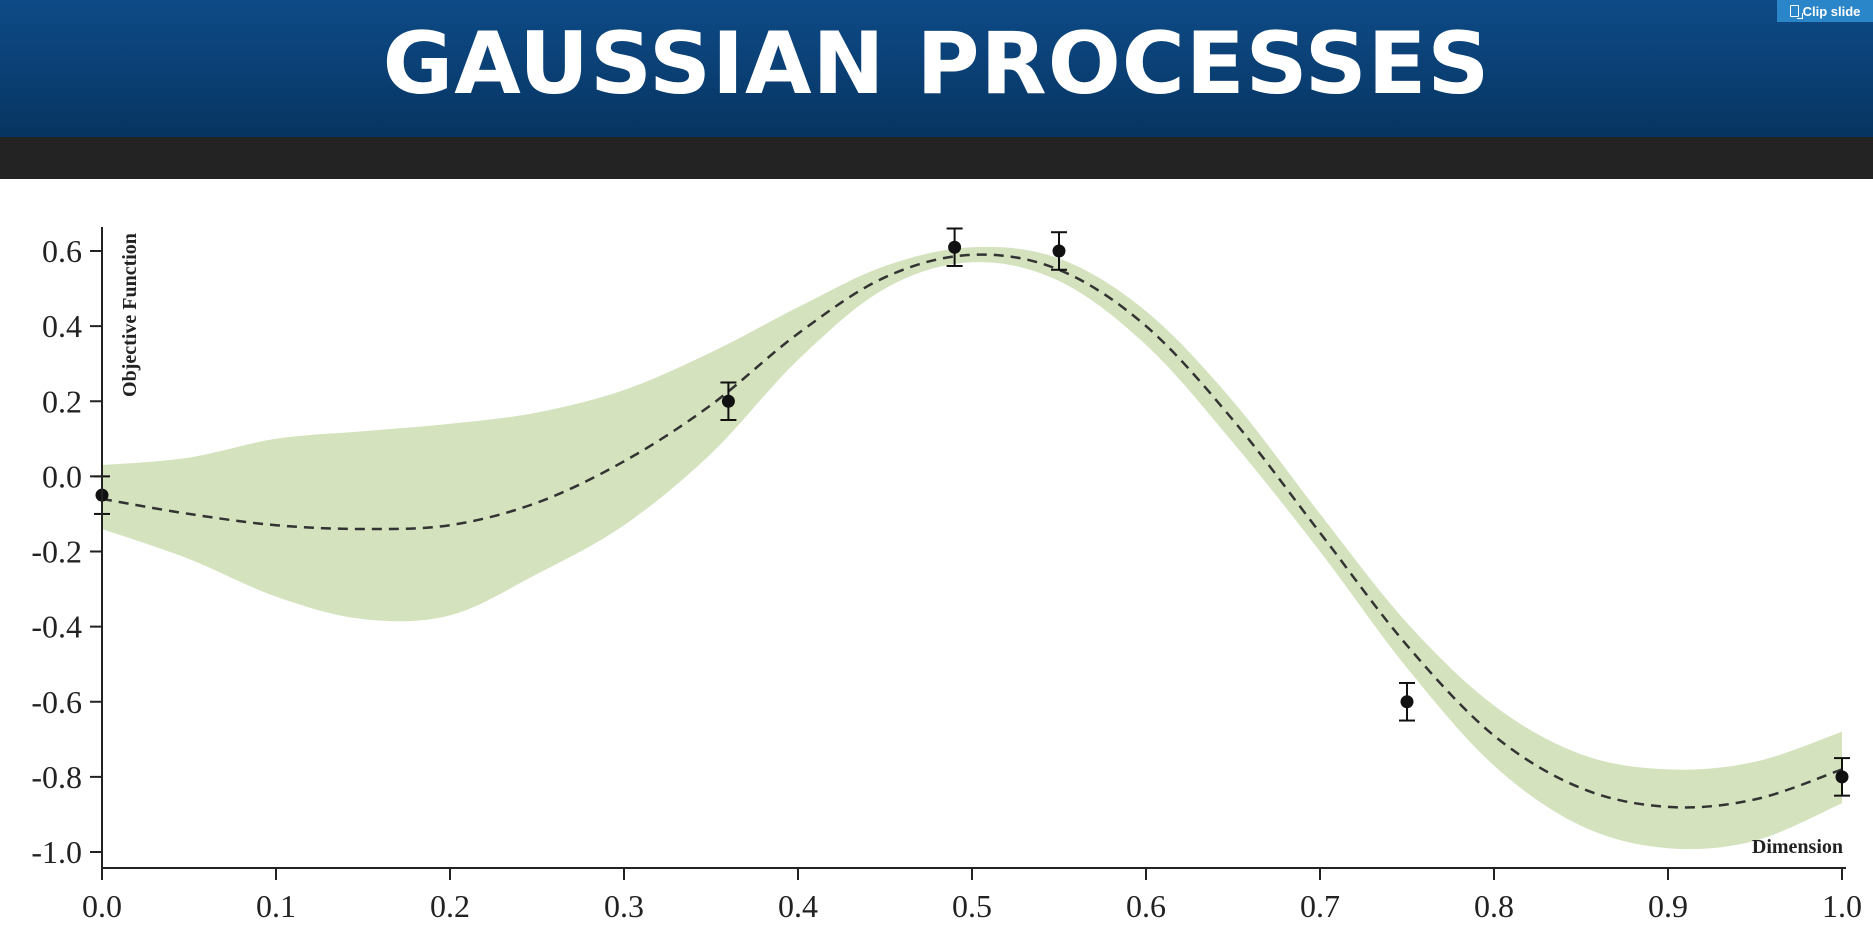 The image size is (1873, 950). I want to click on x-tick-label: 0.3, so click(624, 906).